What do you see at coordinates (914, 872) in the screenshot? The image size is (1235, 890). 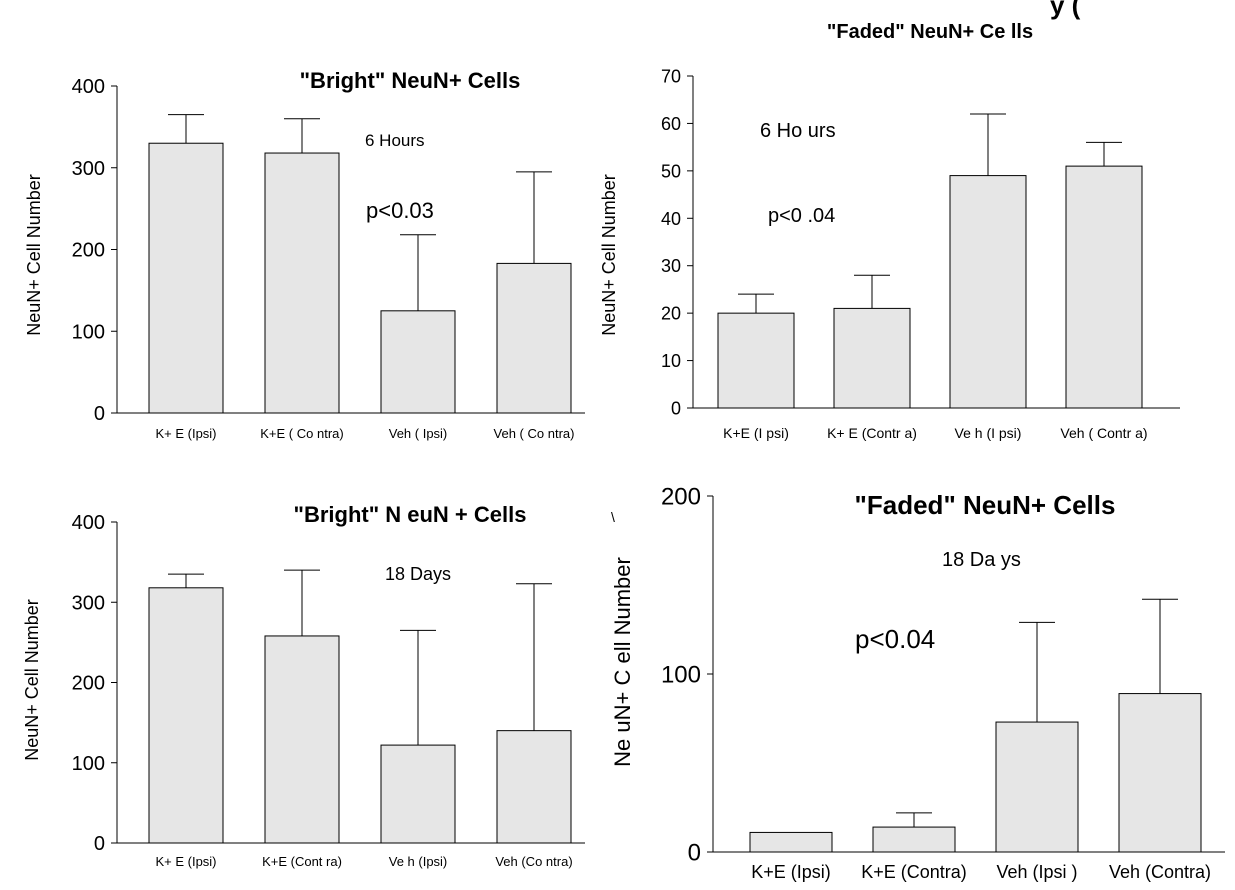 I see `x-category-label: K+E (Contra)` at bounding box center [914, 872].